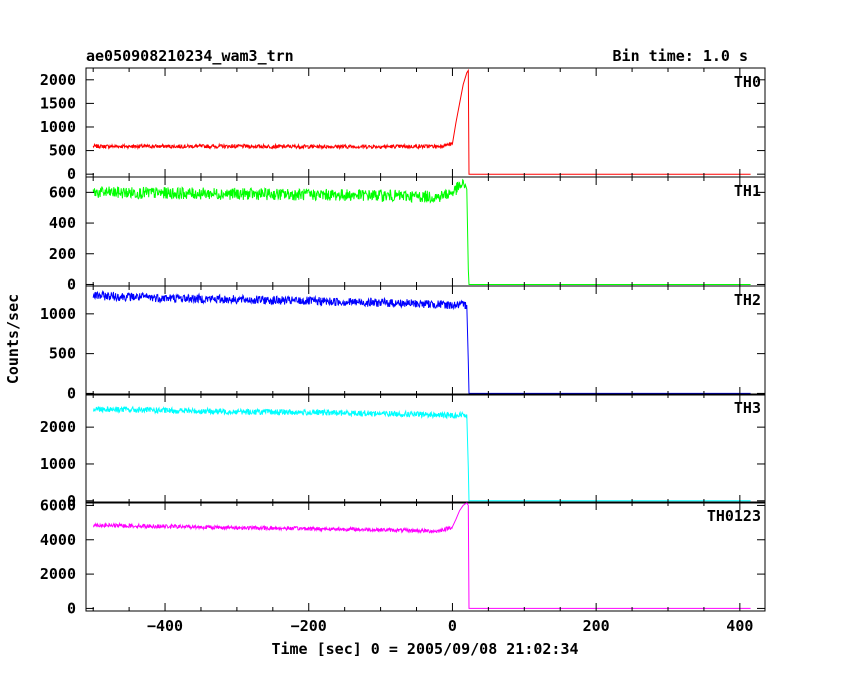 The image size is (850, 680). Describe the element at coordinates (58, 574) in the screenshot. I see `y-tick-label-th0123: 2000` at that location.